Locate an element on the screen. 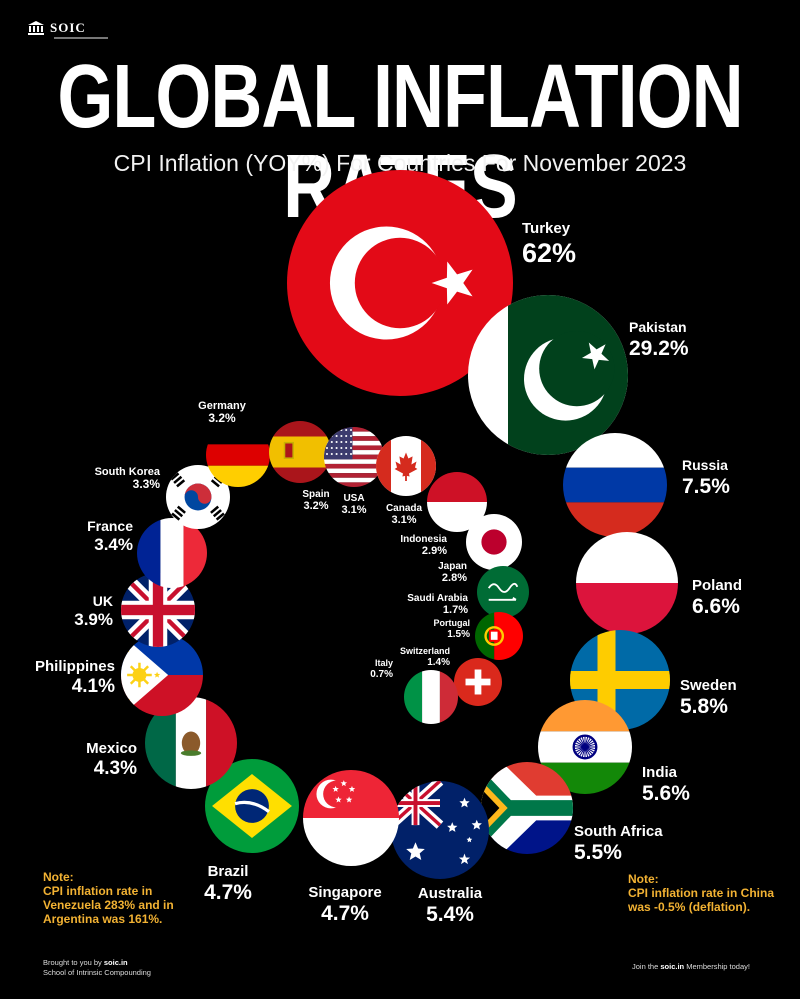 Image resolution: width=800 pixels, height=999 pixels. country-label: Spain is located at coordinates (315, 494).